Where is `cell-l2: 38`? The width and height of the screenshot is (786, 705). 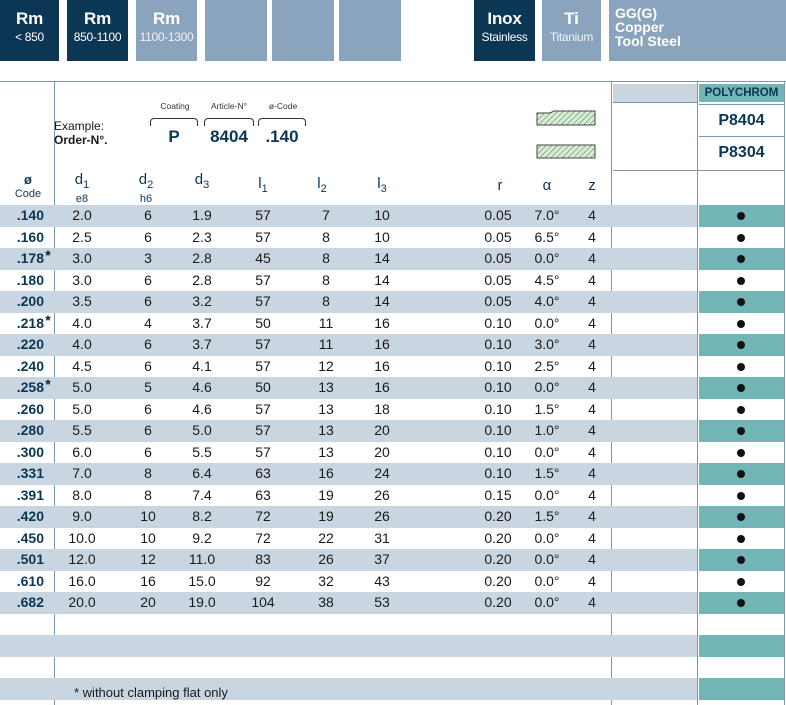
cell-l2: 38 is located at coordinates (326, 602).